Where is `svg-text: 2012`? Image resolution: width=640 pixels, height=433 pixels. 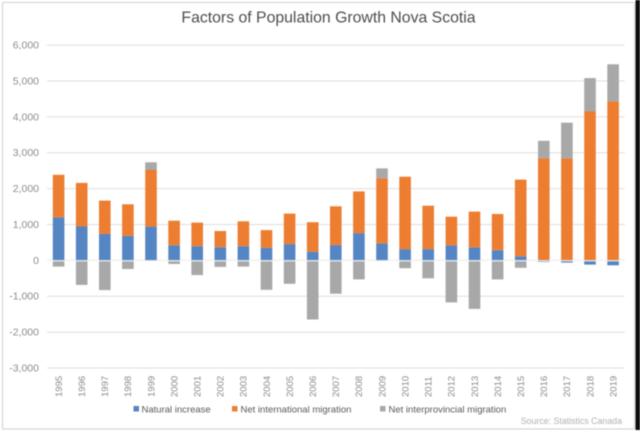
svg-text: 2012 is located at coordinates (452, 386).